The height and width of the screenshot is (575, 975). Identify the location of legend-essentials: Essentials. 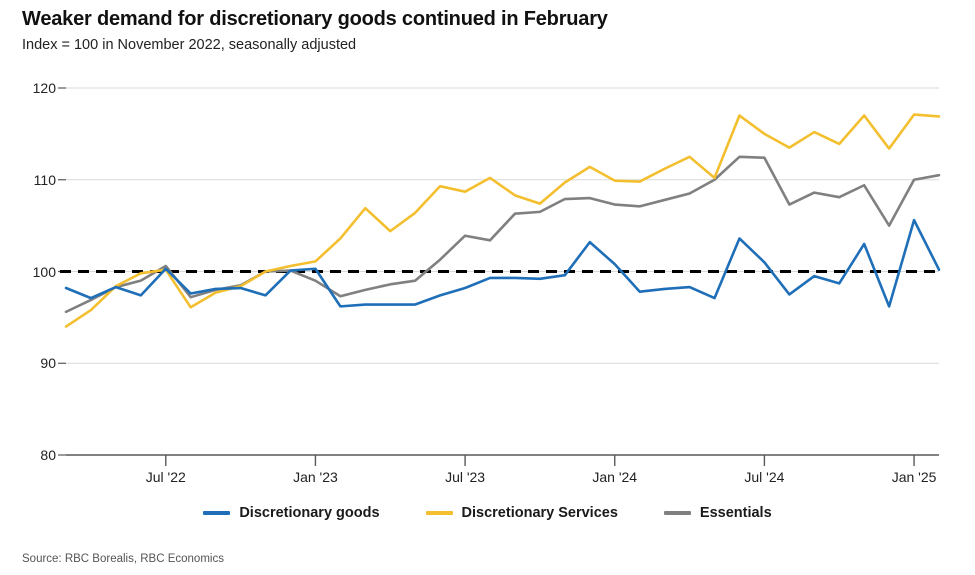
(717, 513).